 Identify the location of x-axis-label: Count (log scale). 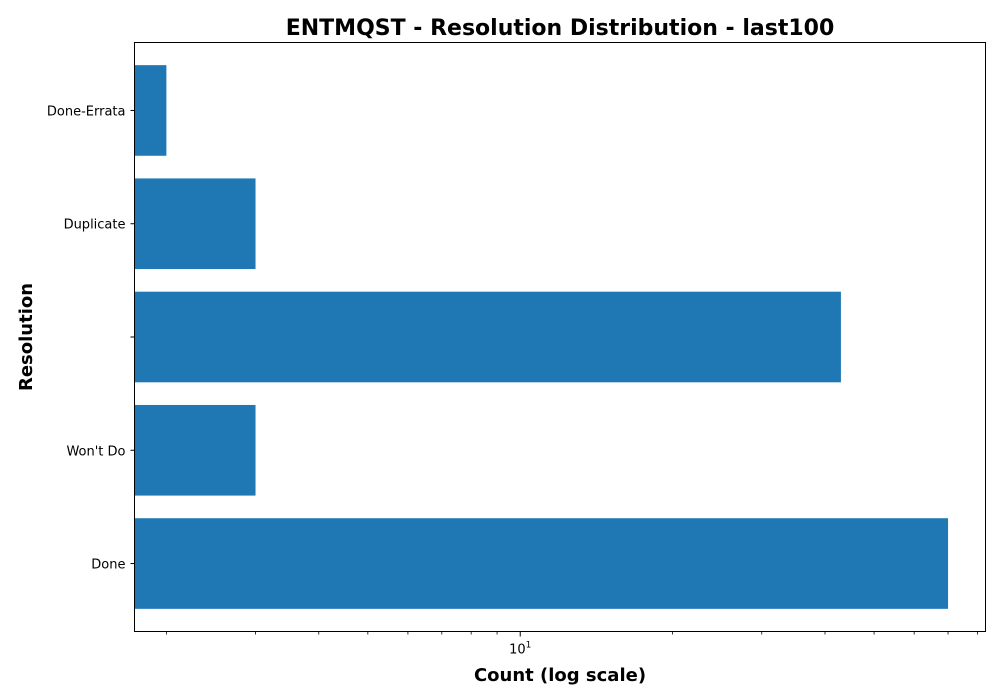
(560, 675).